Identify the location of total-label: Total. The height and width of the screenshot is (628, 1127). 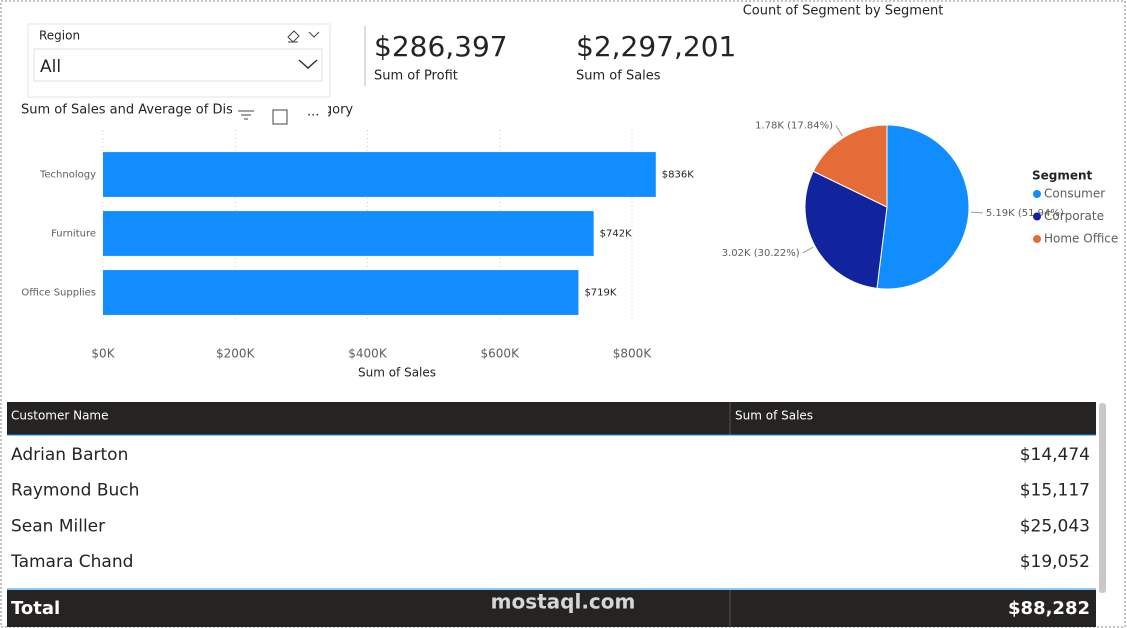
(35, 608).